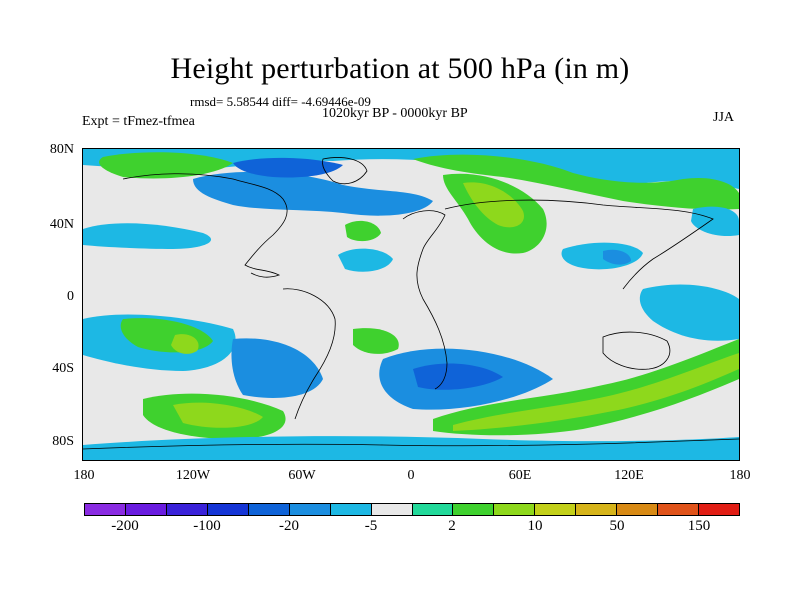  I want to click on coast-europe-africa, so click(425, 300).